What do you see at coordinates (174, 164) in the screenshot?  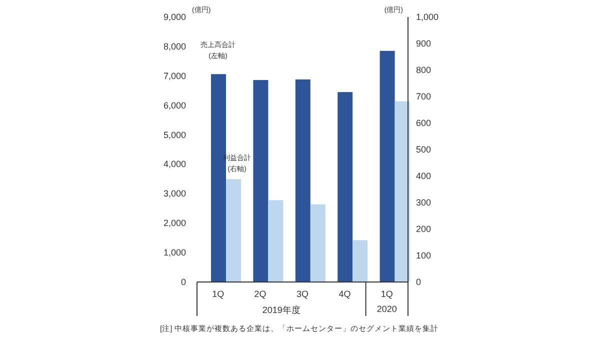 I see `y-tick-label: 4,000` at bounding box center [174, 164].